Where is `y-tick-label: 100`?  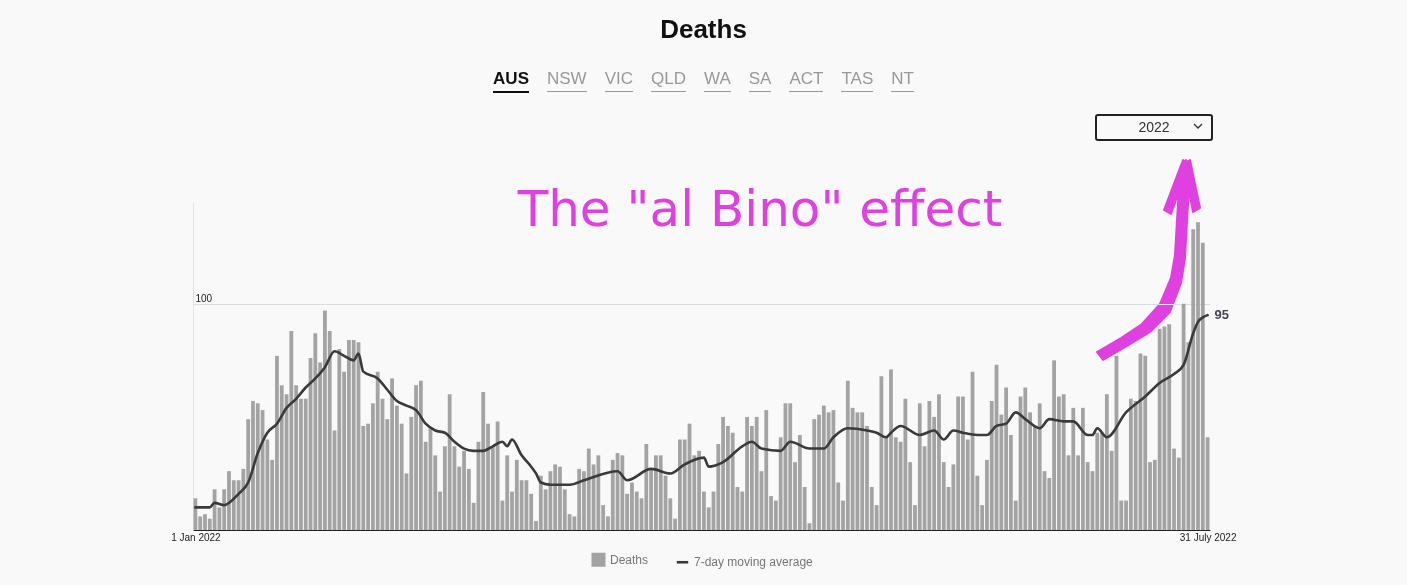
y-tick-label: 100 is located at coordinates (204, 299).